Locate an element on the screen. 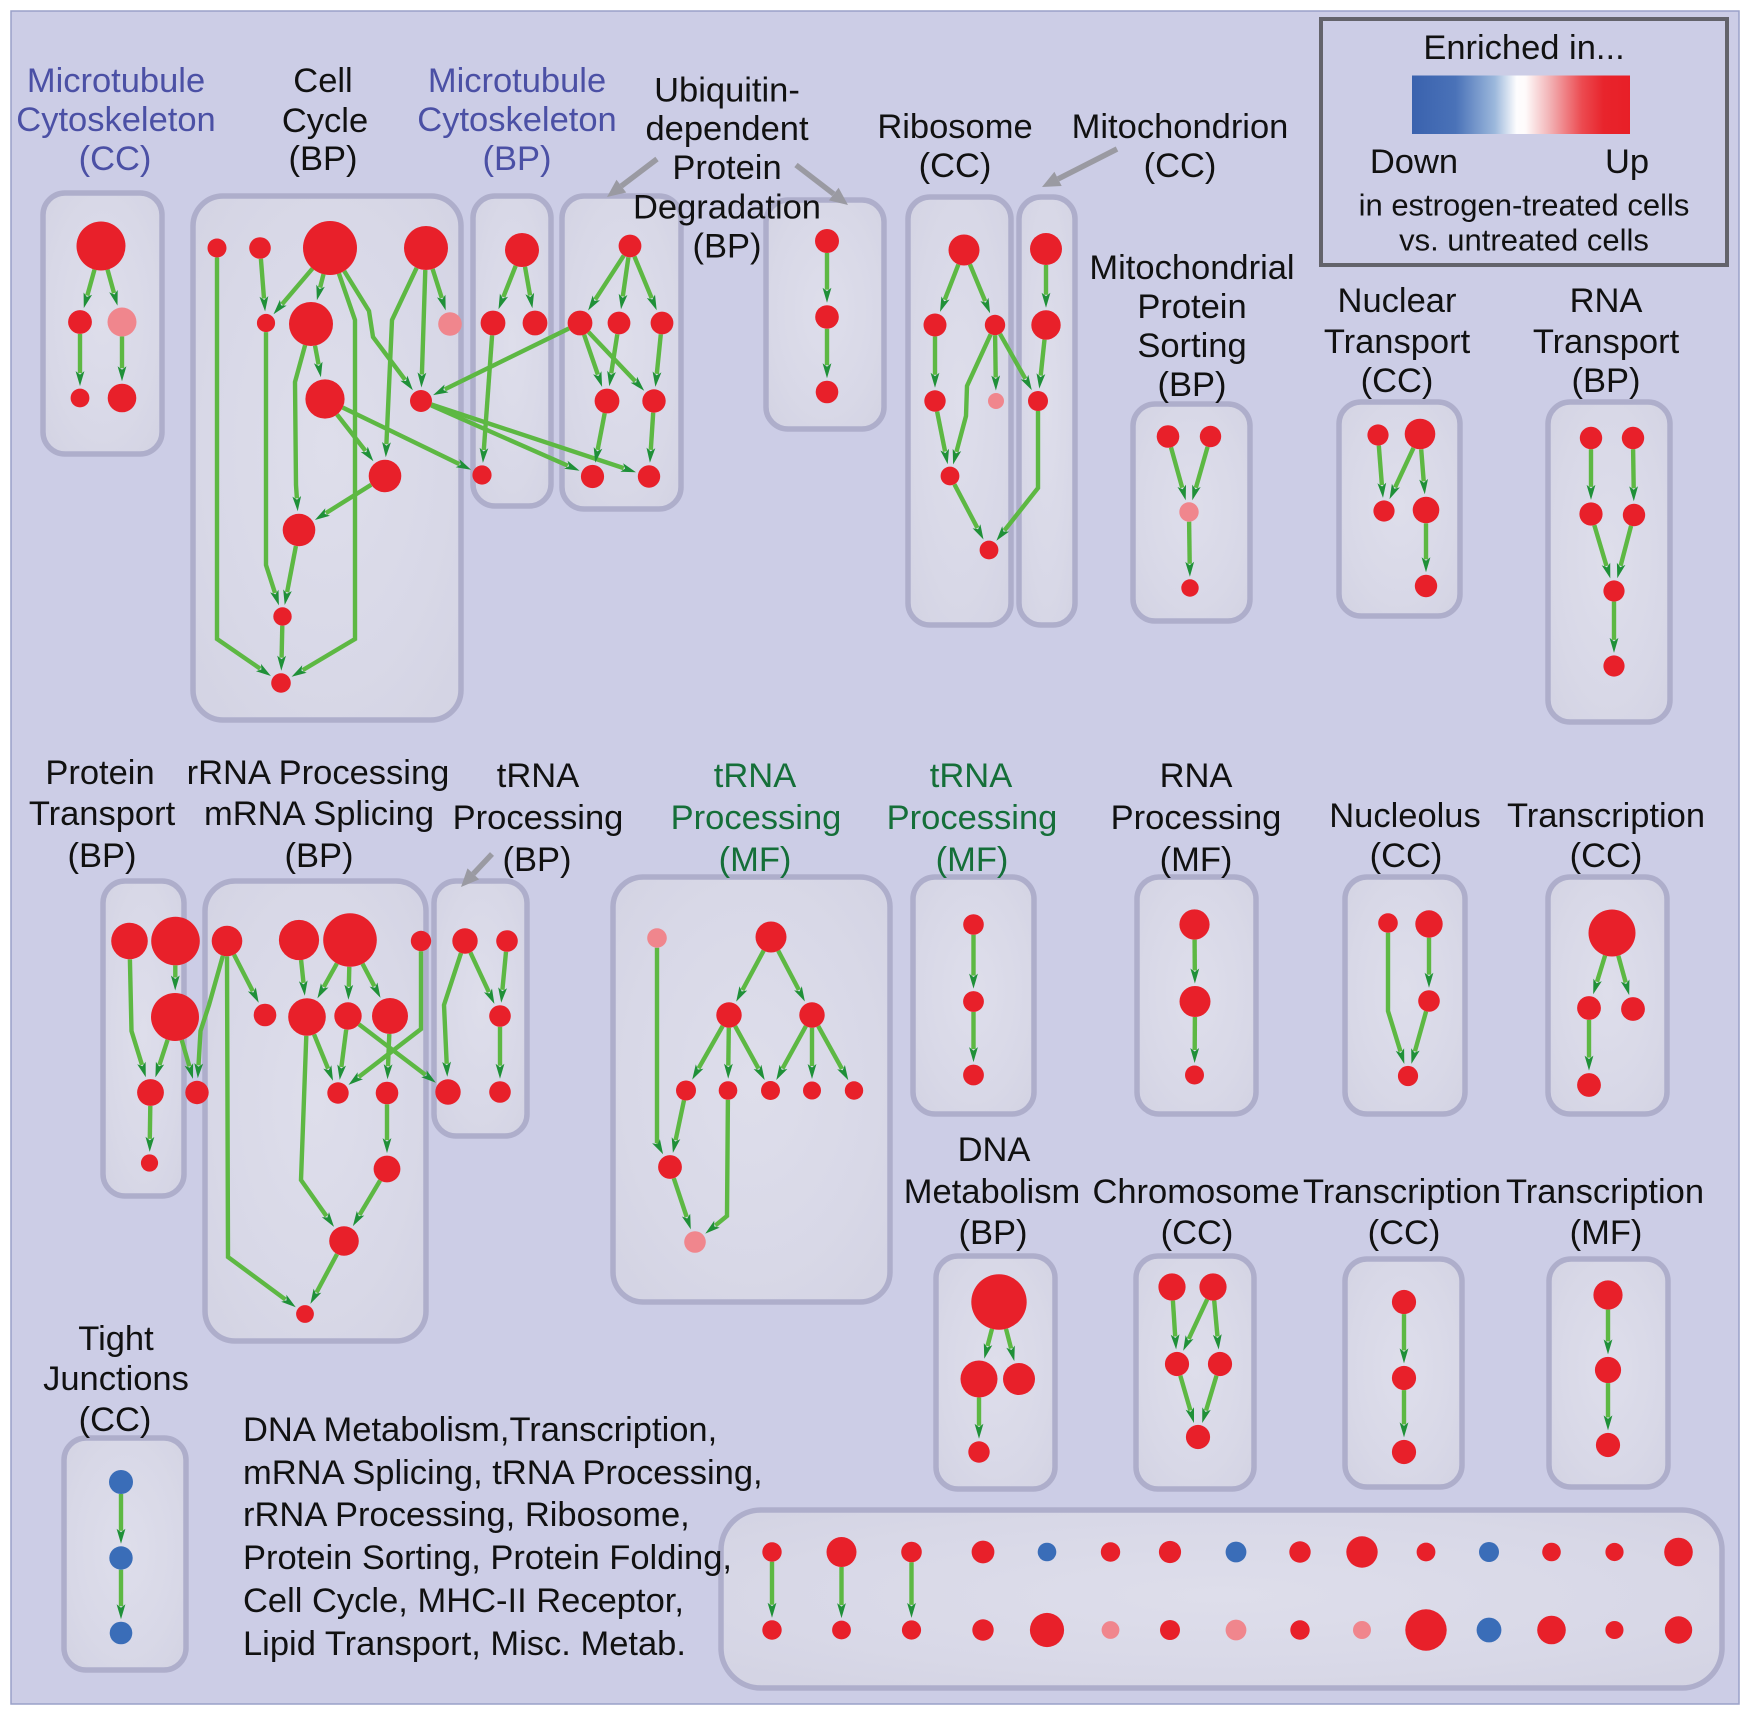  svg-text: Junctions is located at coordinates (116, 1379).